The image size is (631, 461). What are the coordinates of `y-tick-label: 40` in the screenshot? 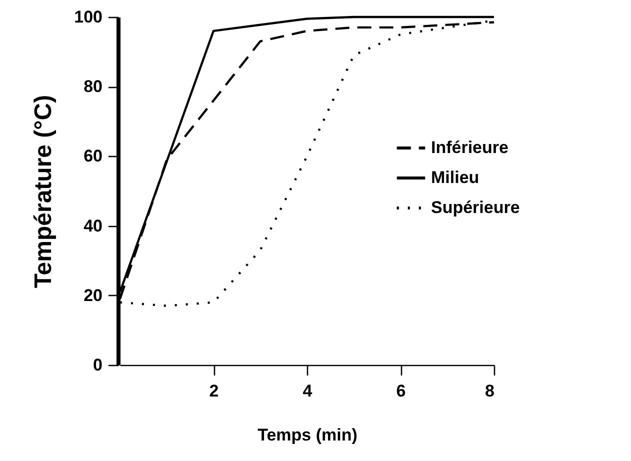 It's located at (93, 226).